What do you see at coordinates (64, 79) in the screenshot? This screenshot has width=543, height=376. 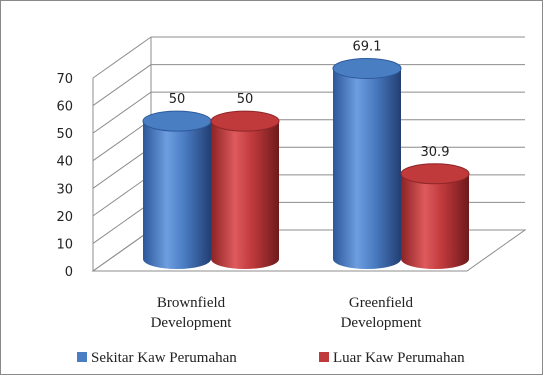 I see `y-tick-label: 70` at bounding box center [64, 79].